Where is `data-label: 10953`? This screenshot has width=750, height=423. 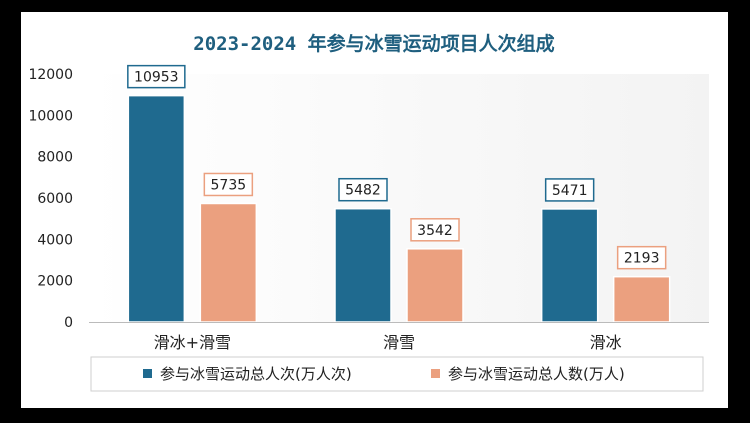 data-label: 10953 is located at coordinates (156, 78).